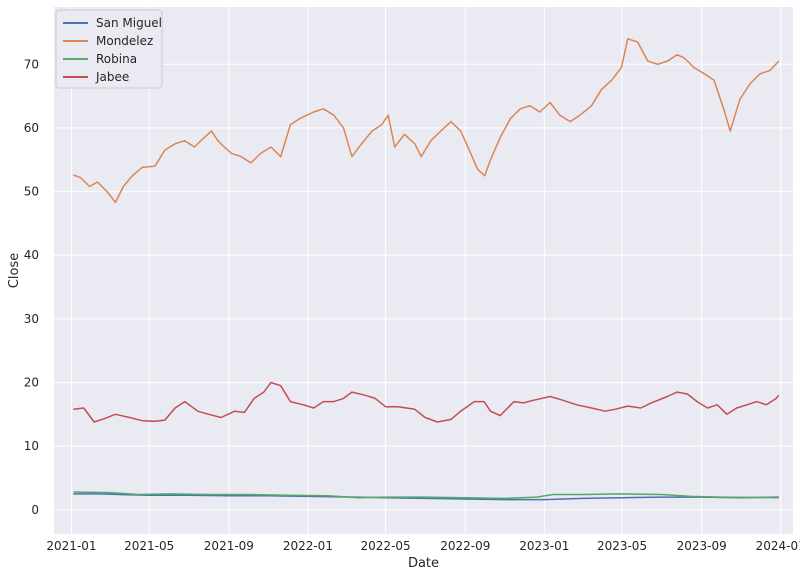  I want to click on x-tick-label: 2022-09, so click(465, 546).